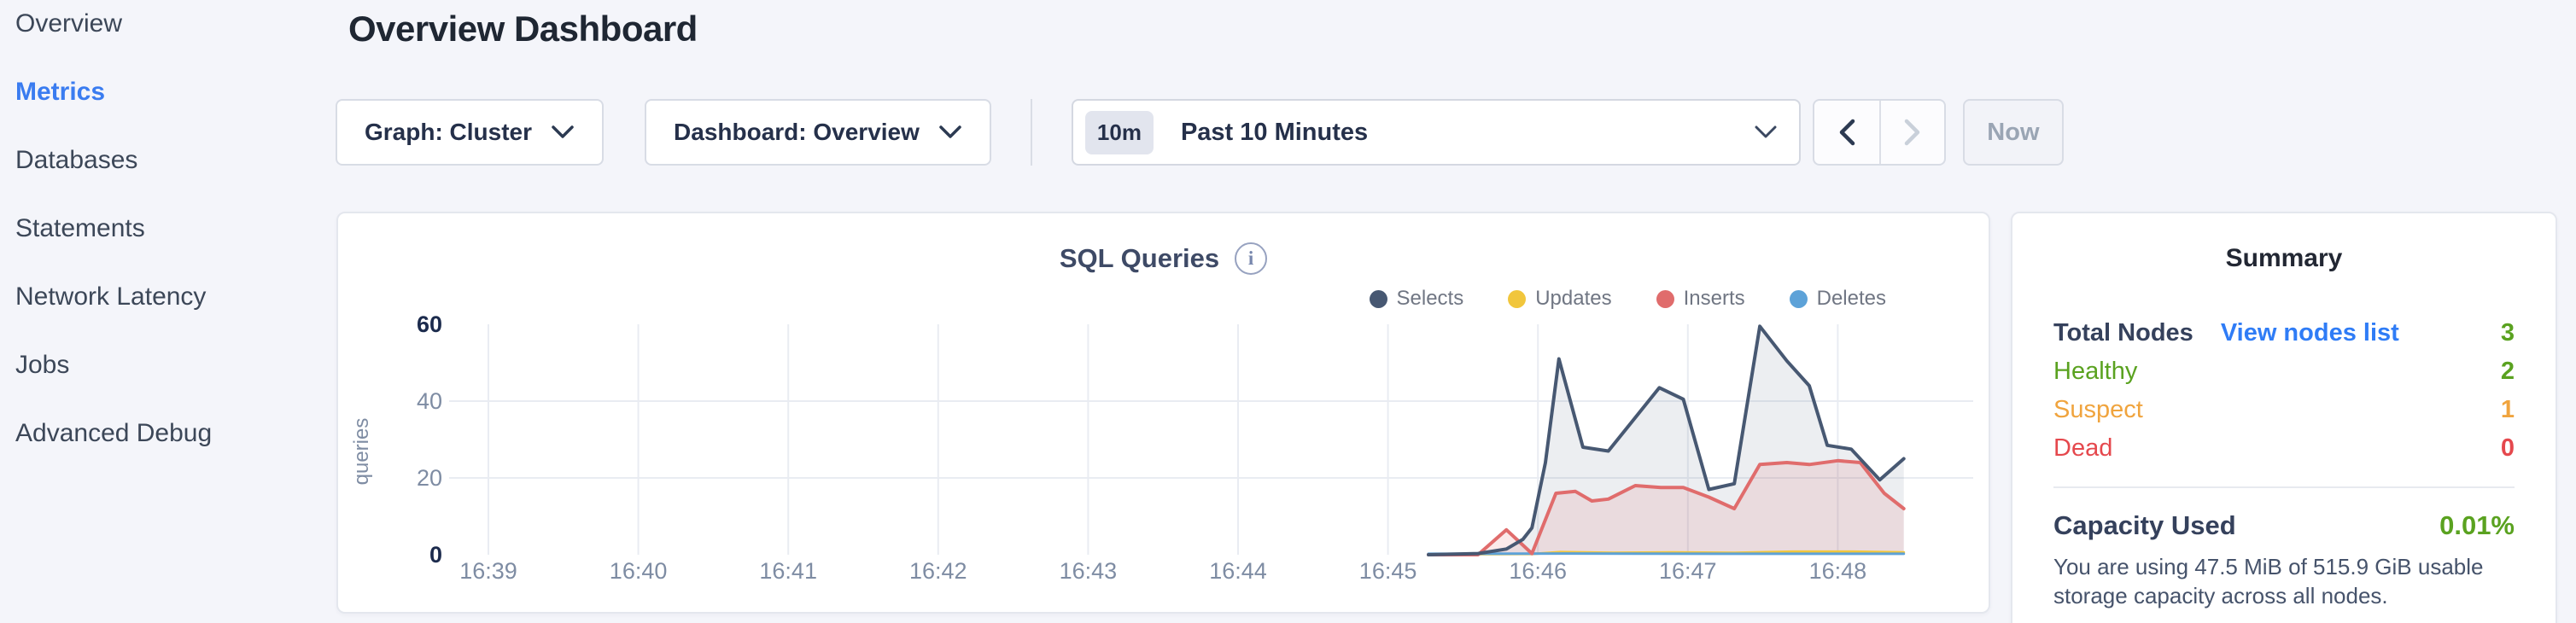  What do you see at coordinates (2095, 371) in the screenshot?
I see `summary-row-label: Healthy` at bounding box center [2095, 371].